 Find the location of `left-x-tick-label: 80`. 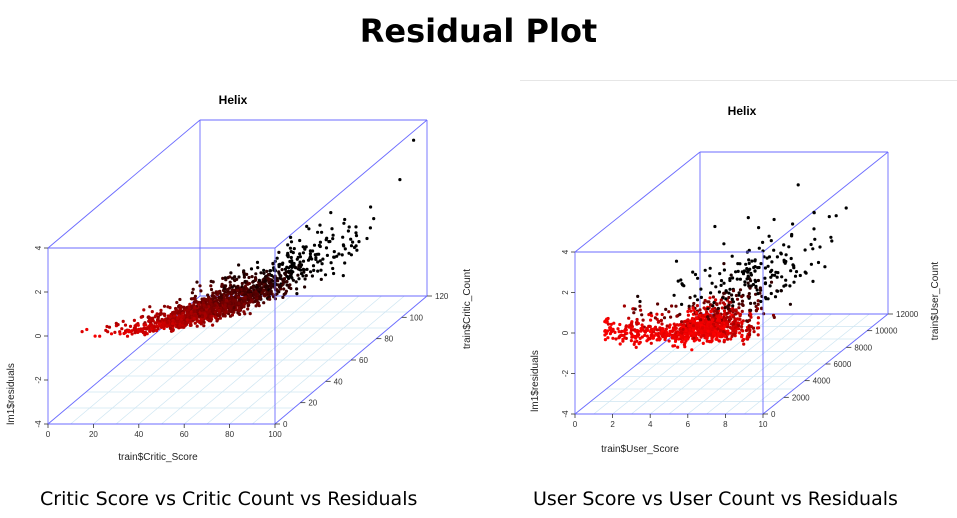

left-x-tick-label: 80 is located at coordinates (229, 434).